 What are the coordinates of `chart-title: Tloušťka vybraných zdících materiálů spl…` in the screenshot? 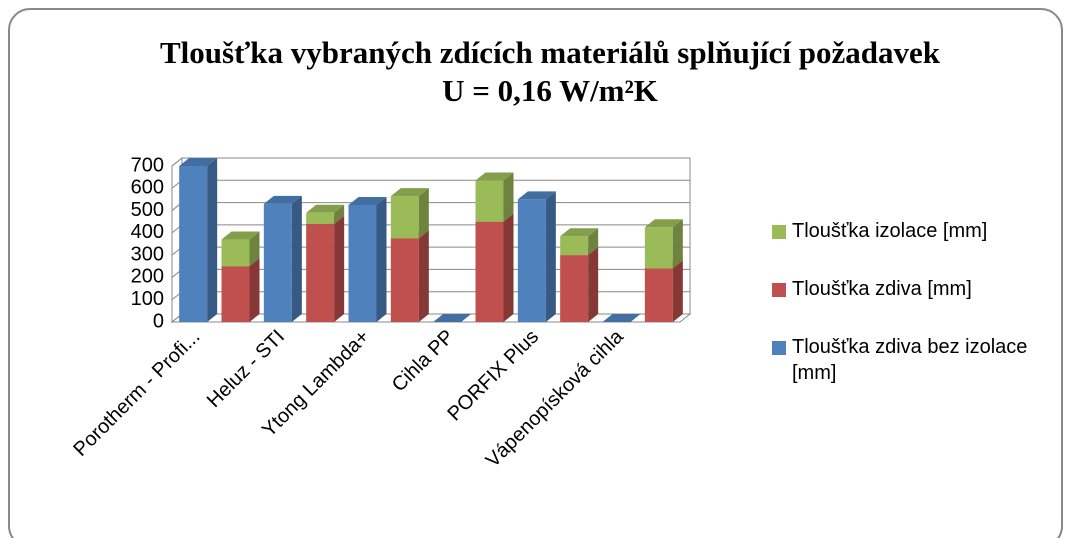 It's located at (550, 71).